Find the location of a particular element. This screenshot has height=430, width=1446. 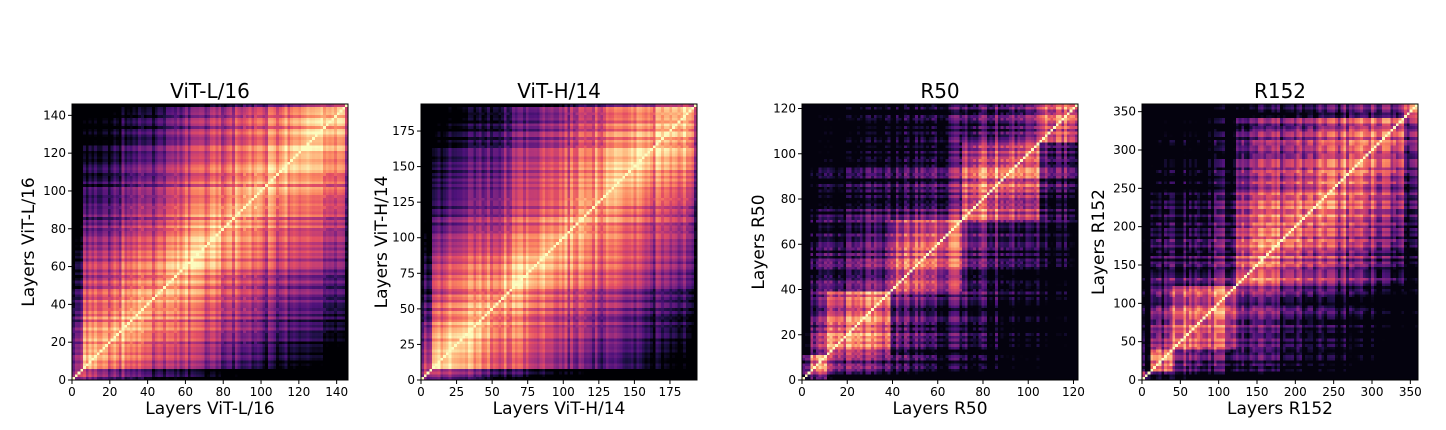

x-tick-label: 25 is located at coordinates (456, 392).